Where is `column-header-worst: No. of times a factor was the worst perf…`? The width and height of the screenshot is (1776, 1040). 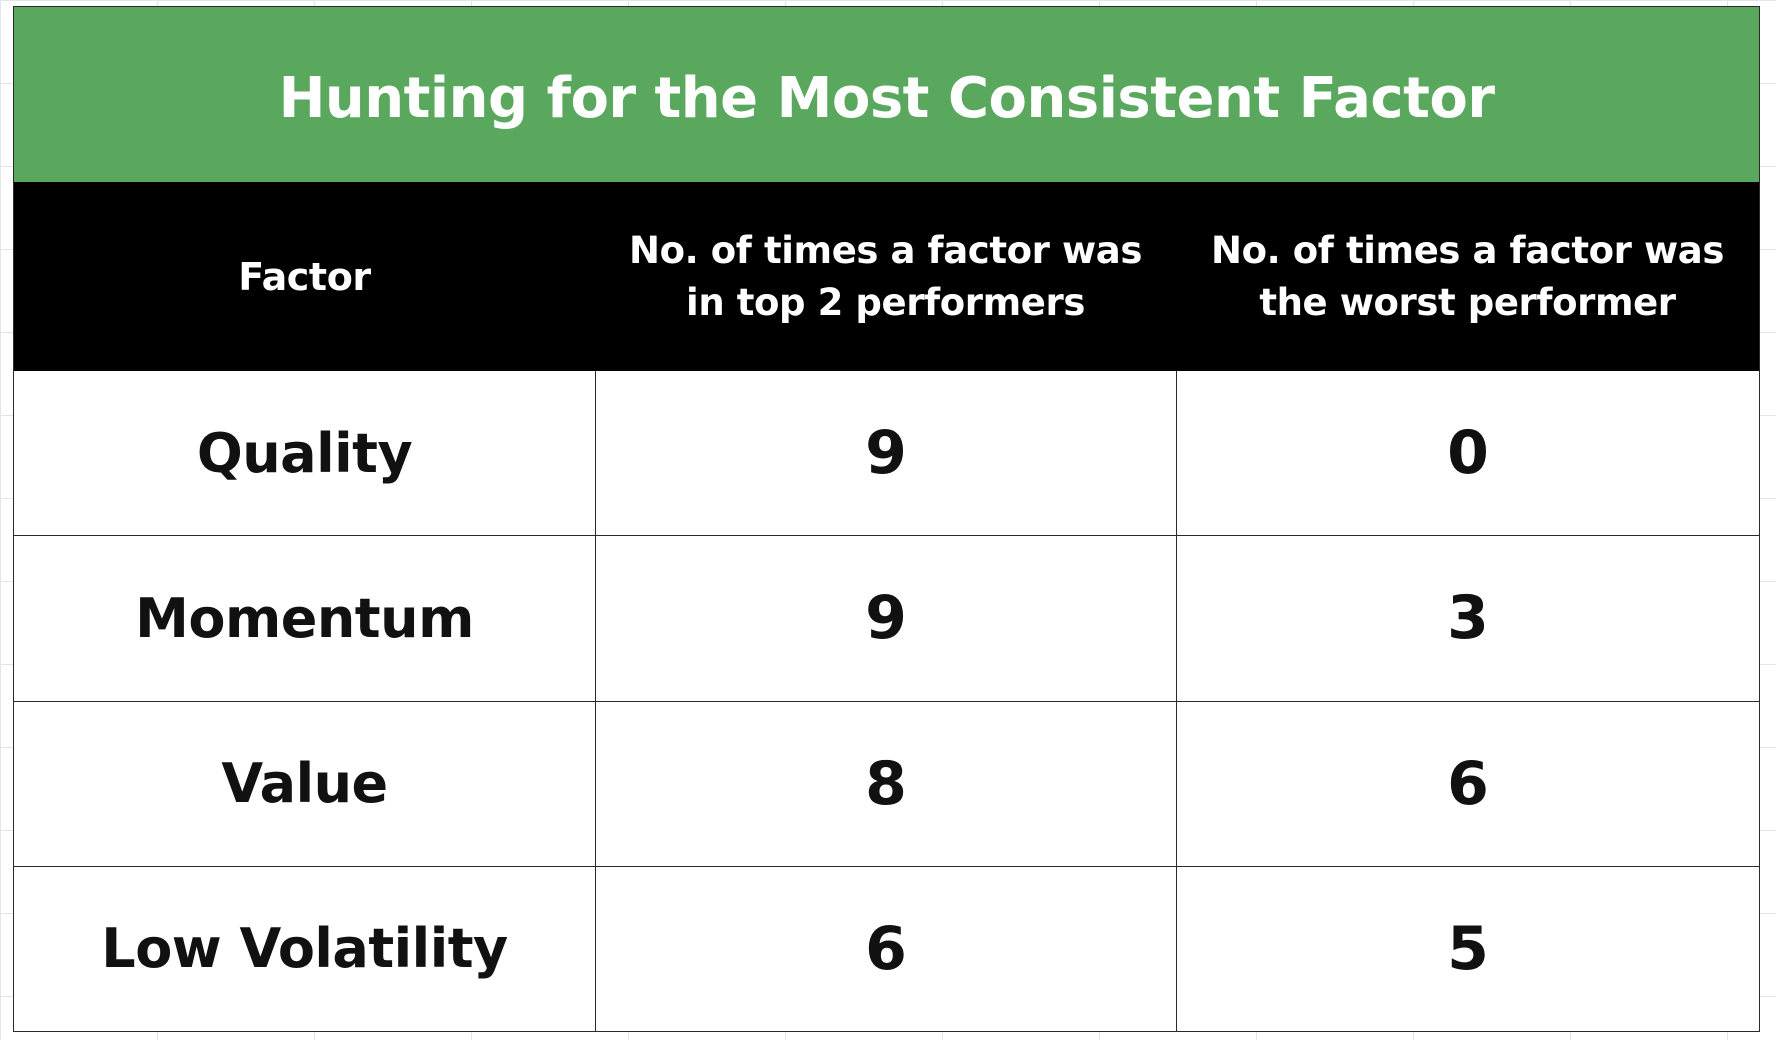
column-header-worst: No. of times a factor was the worst perf… is located at coordinates (1467, 276).